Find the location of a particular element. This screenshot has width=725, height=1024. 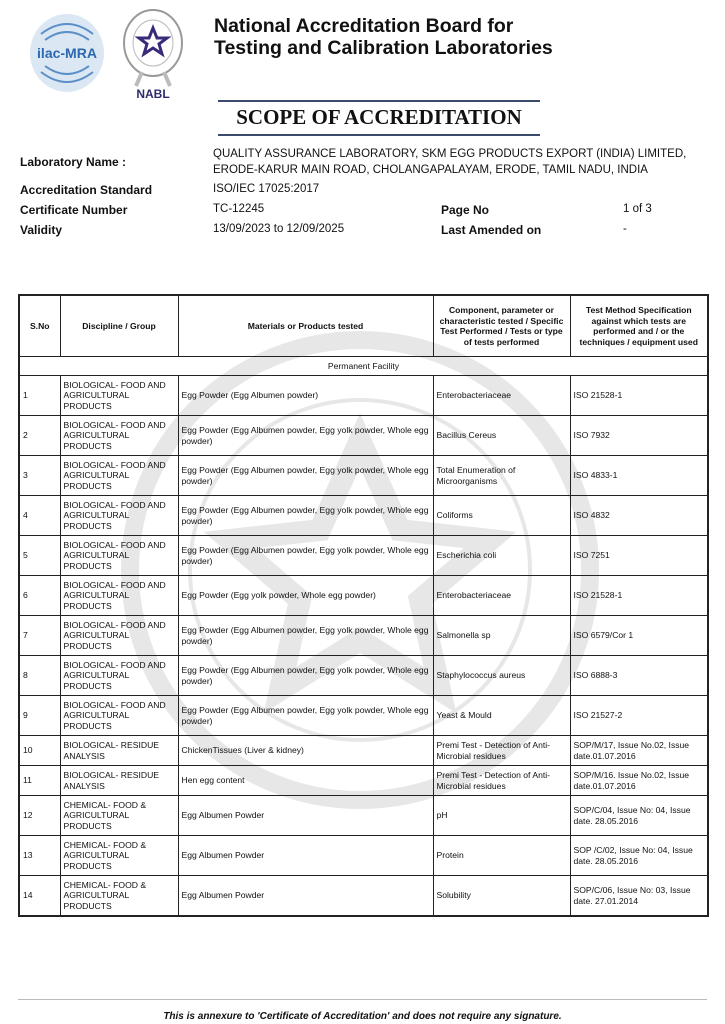

cell-method: ISO 7932 is located at coordinates (639, 435).